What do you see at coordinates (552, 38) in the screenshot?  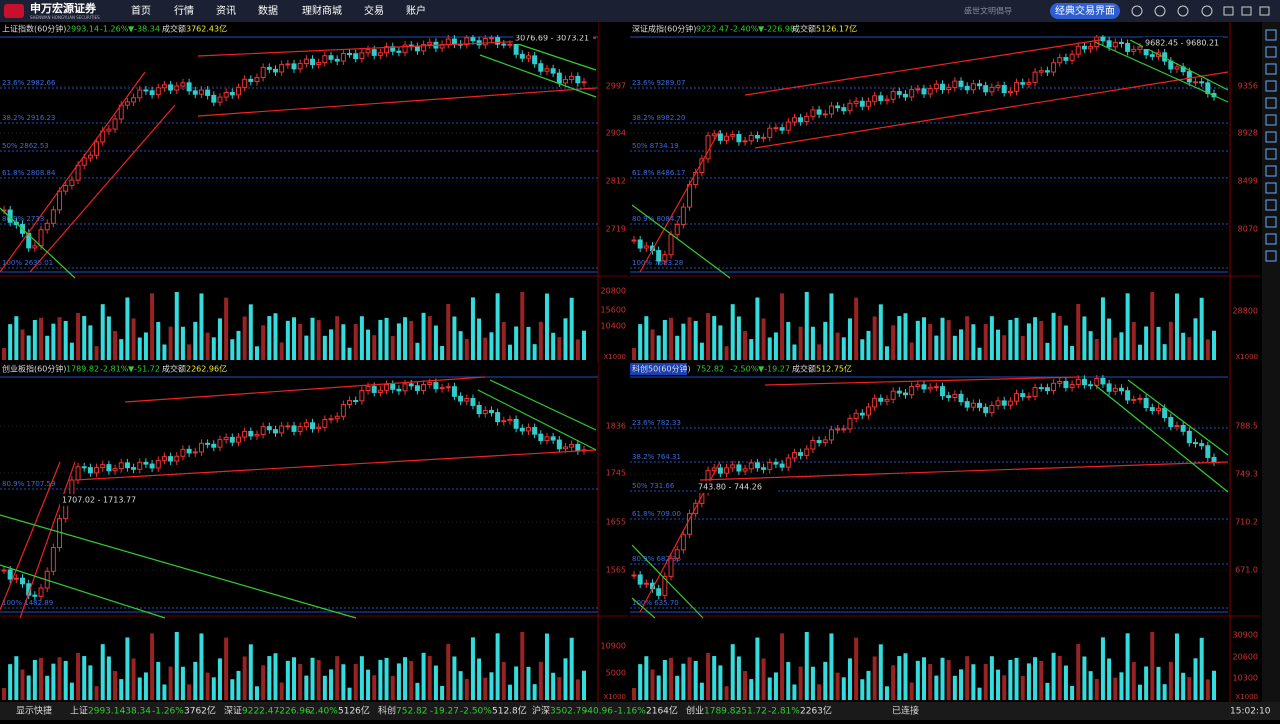 I see `annotation: 3076.69 - 3073.21` at bounding box center [552, 38].